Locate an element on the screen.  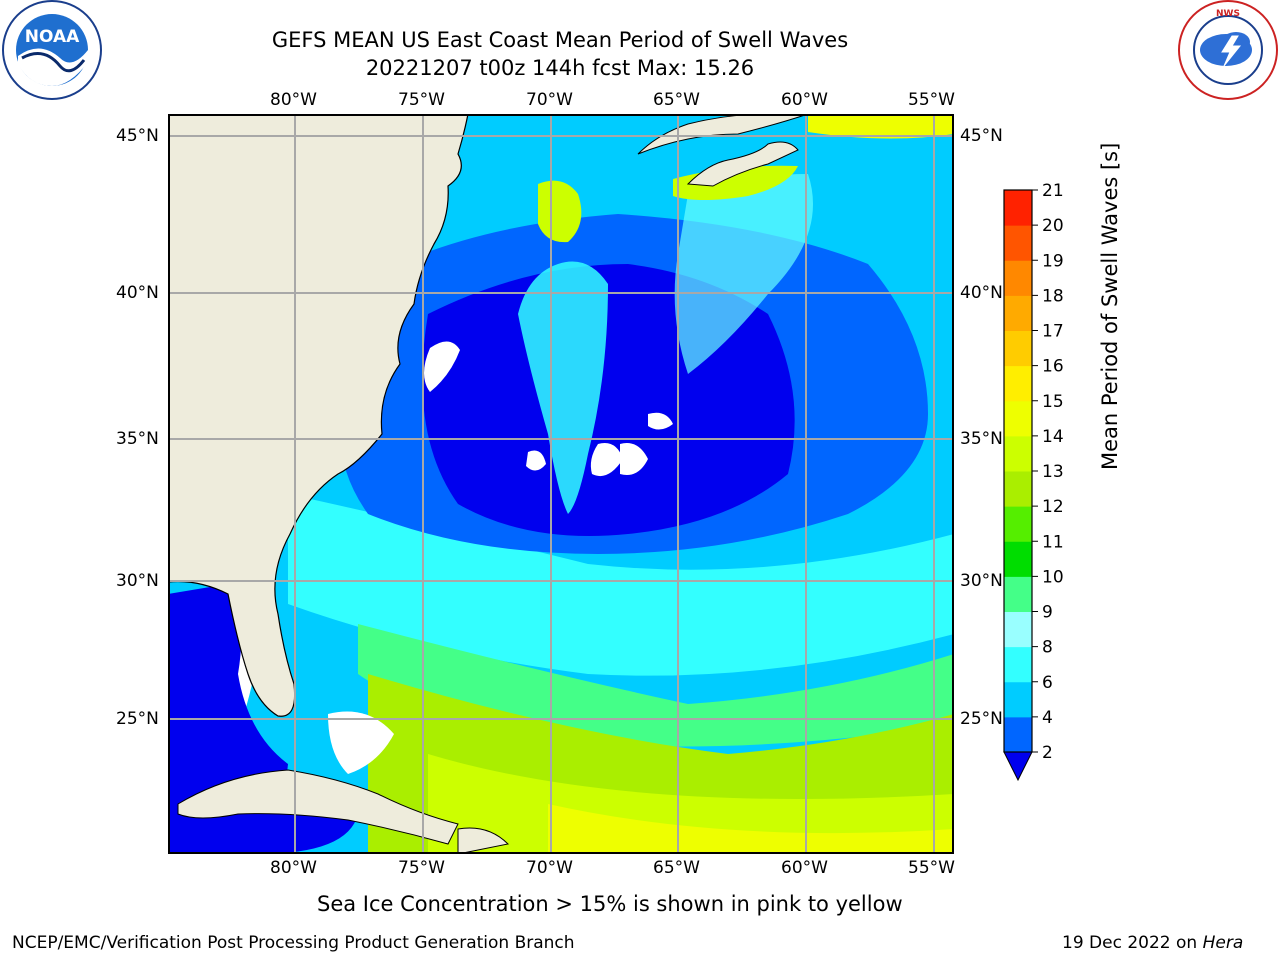
lon-label-top-70w: 70°W is located at coordinates (549, 100).